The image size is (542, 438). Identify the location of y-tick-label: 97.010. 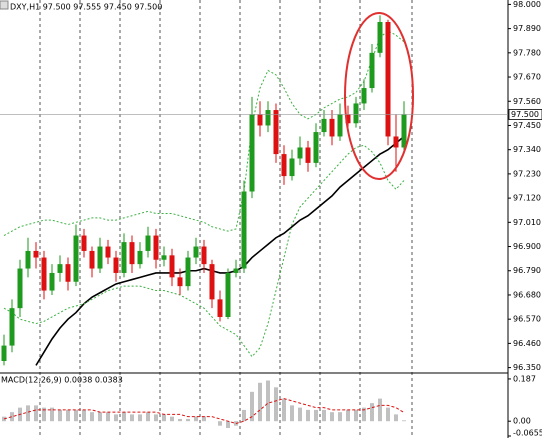
(527, 222).